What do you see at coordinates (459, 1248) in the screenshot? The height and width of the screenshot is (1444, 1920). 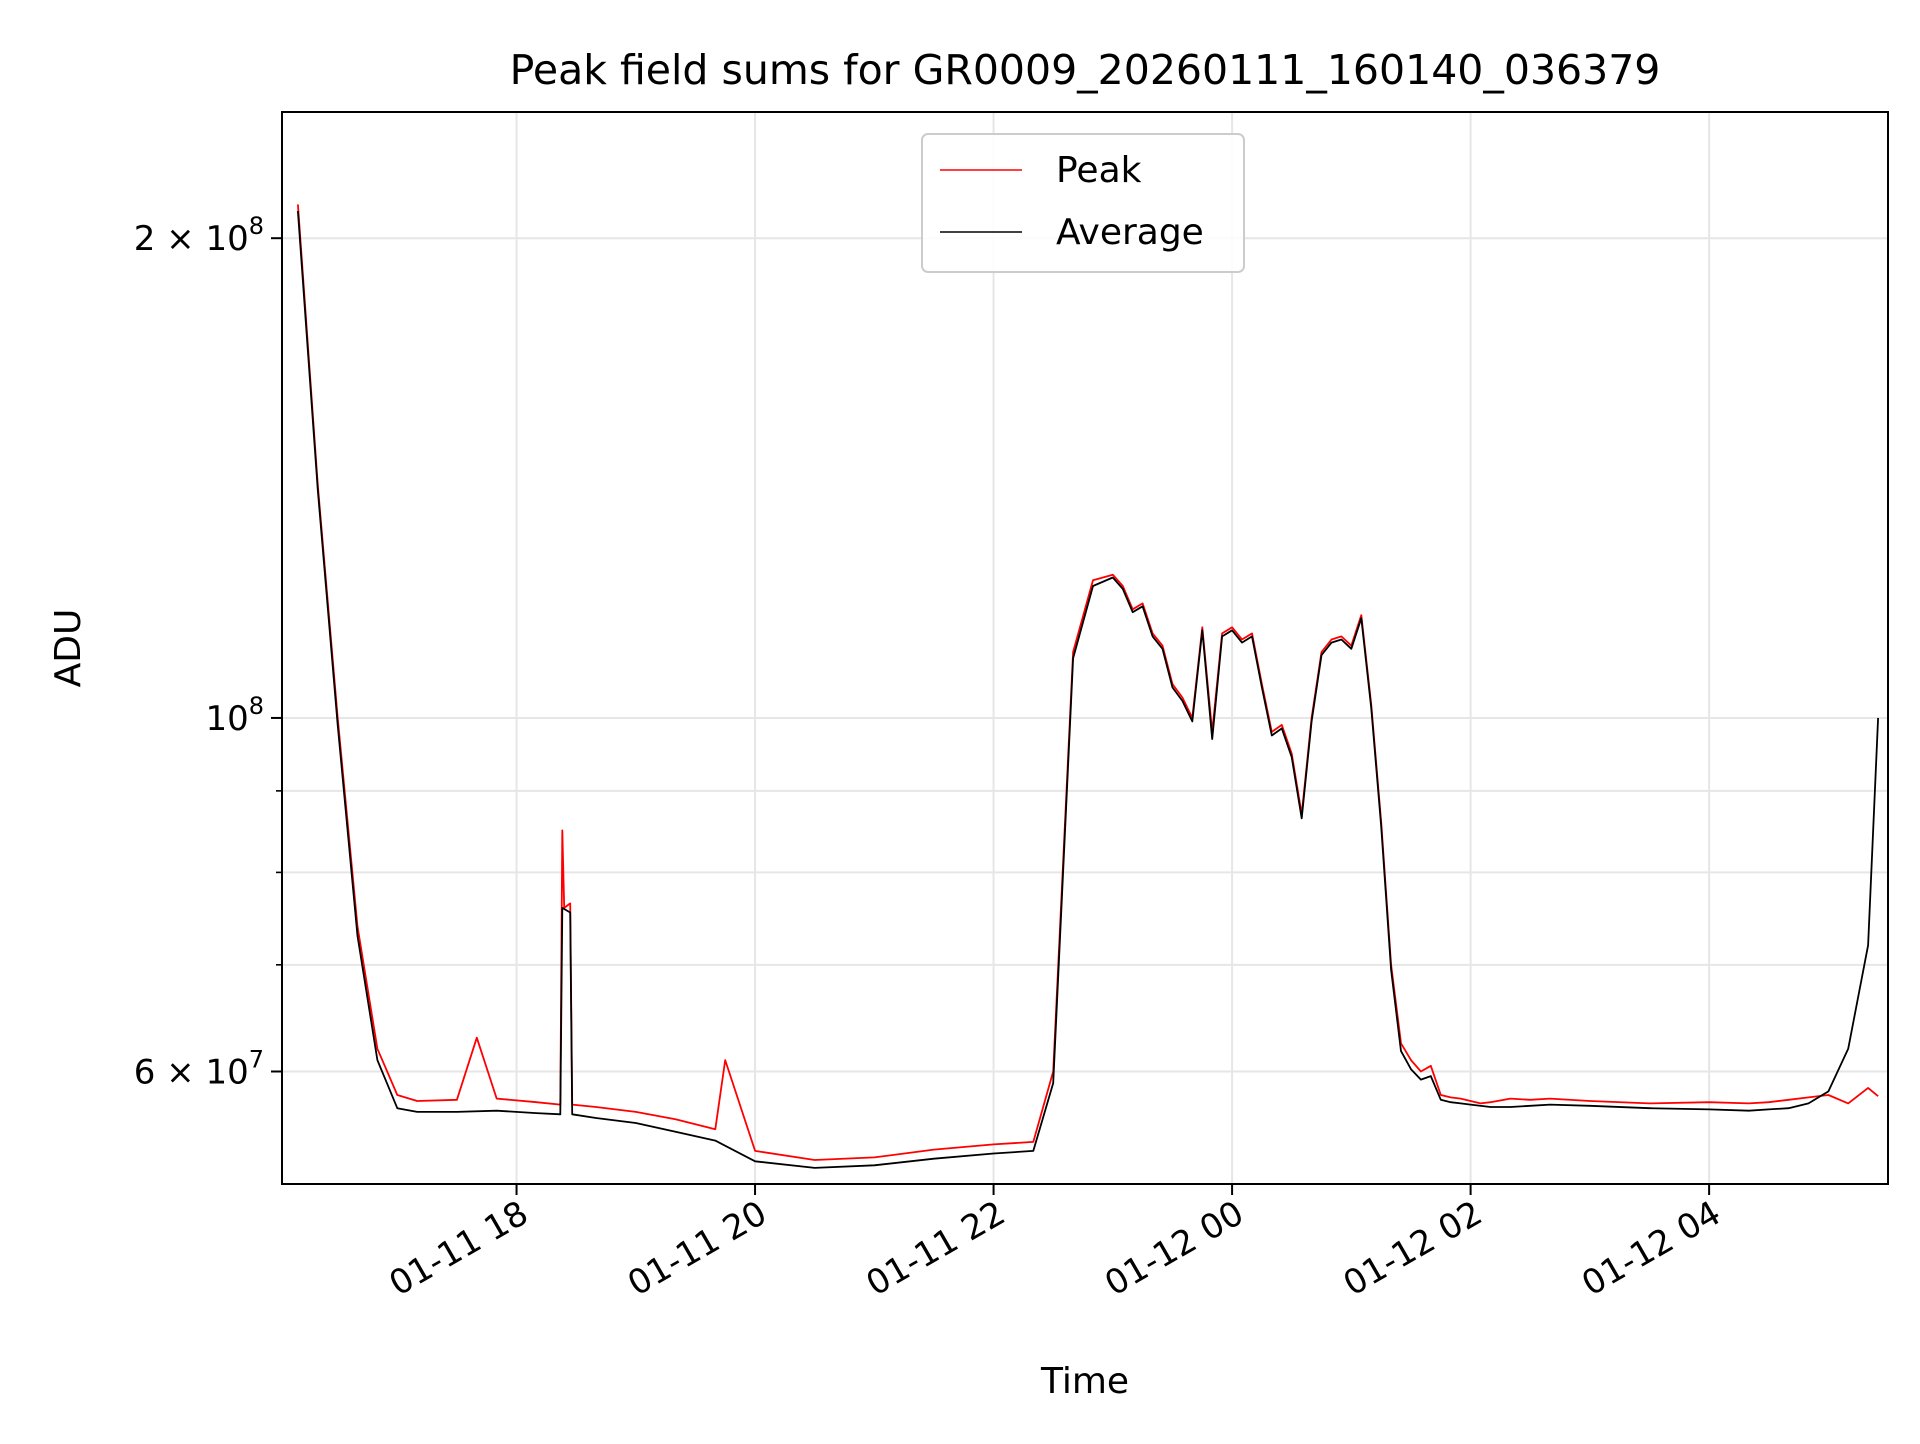 I see `x-tick-label: 01-11 18` at bounding box center [459, 1248].